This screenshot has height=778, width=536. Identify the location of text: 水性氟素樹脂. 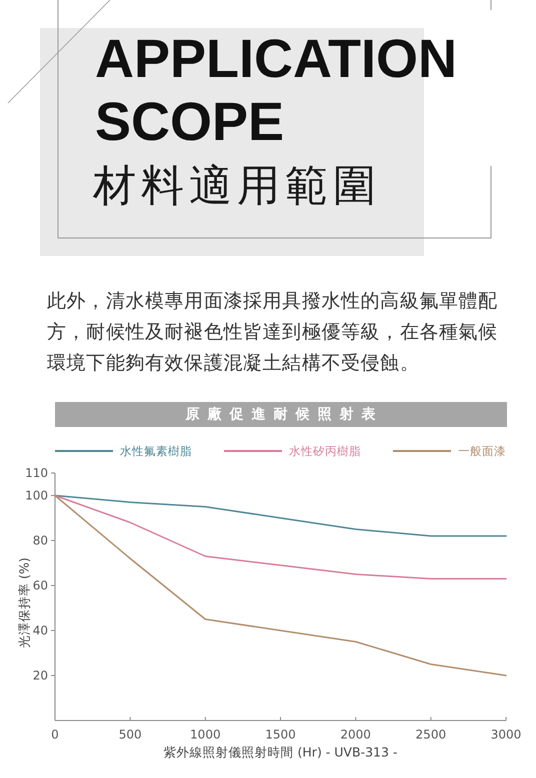
(156, 451).